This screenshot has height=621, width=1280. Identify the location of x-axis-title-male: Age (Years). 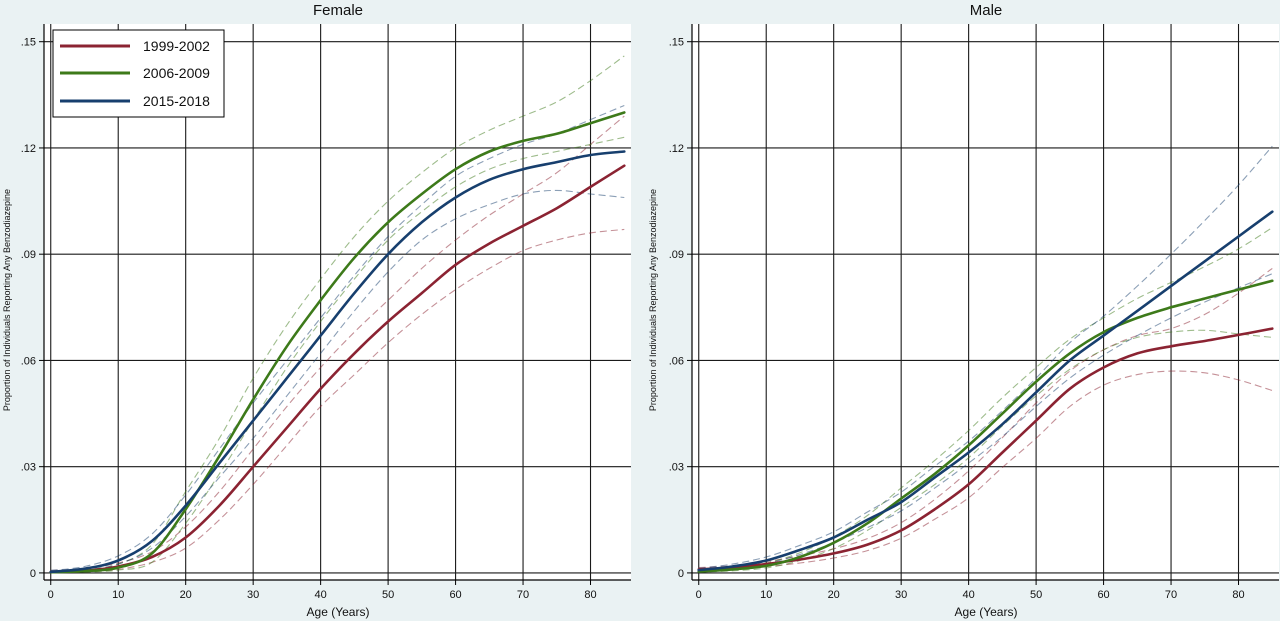
(986, 612).